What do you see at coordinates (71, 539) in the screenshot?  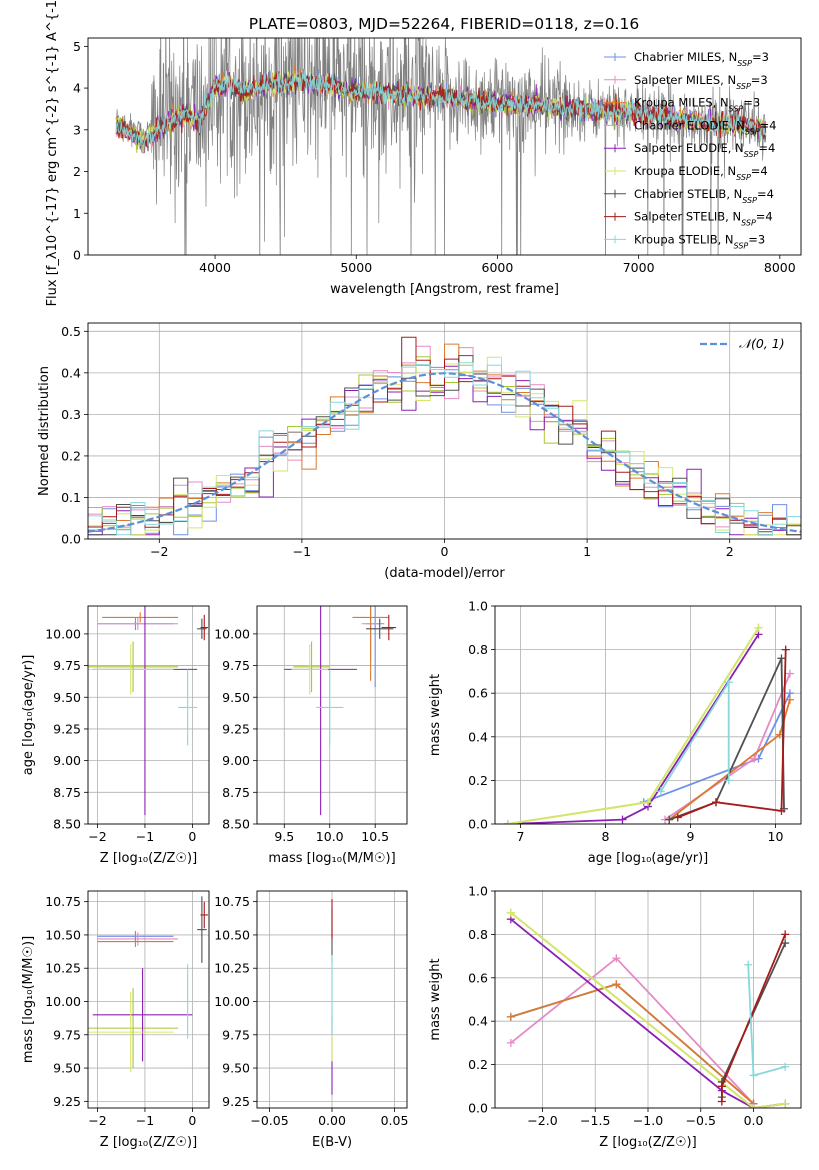 I see `tick-label-y: 0.0` at bounding box center [71, 539].